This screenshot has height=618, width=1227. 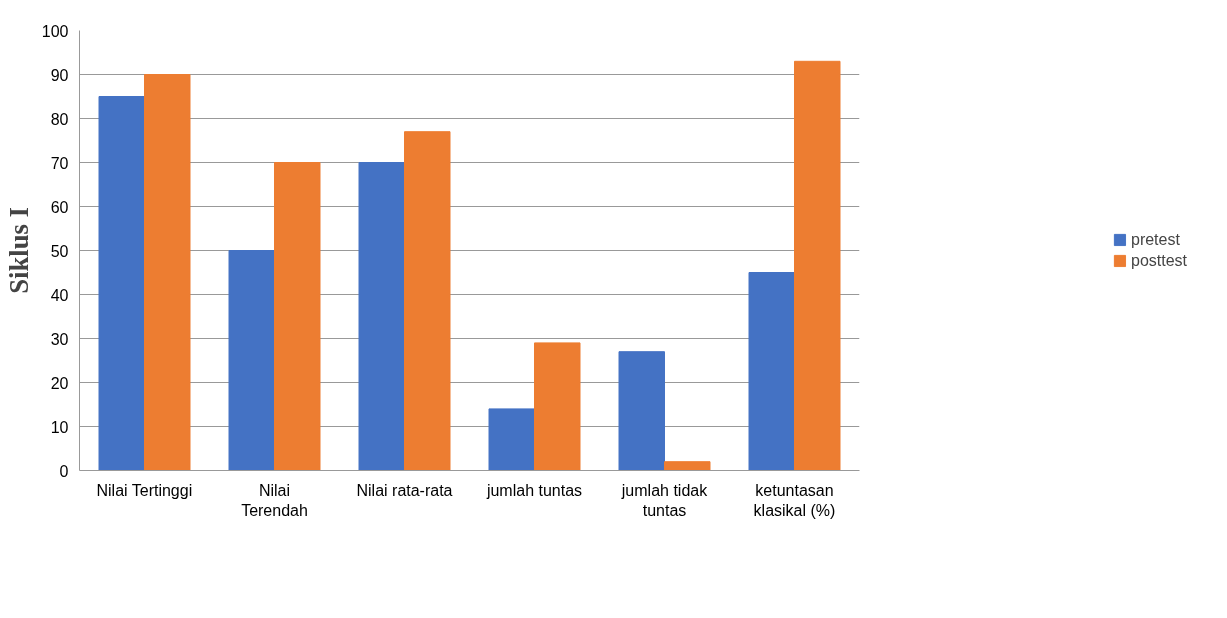 I want to click on y-tick-label: 70, so click(x=59, y=163).